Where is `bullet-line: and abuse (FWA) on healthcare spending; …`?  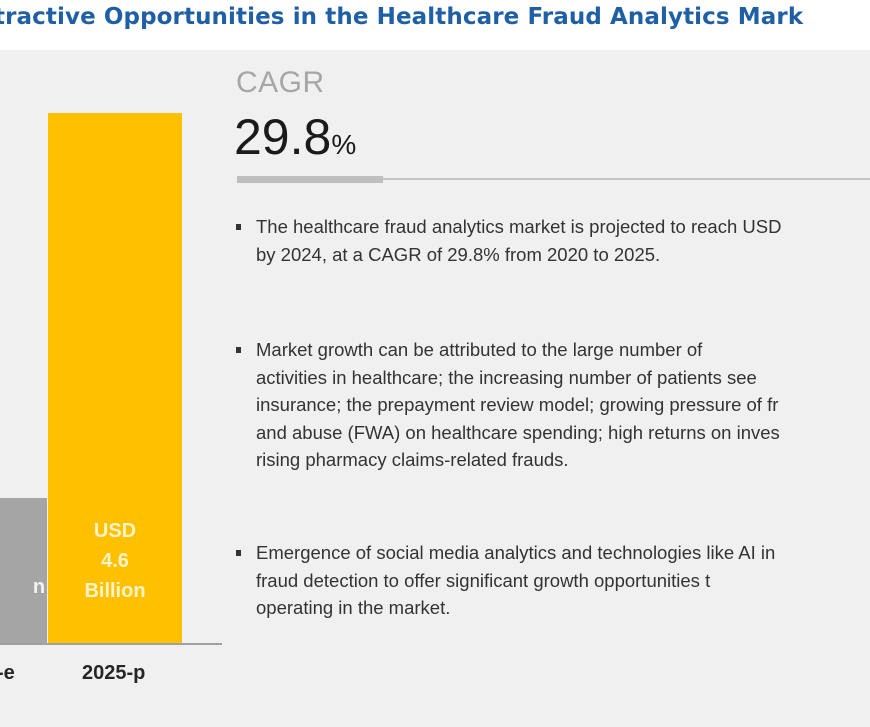 bullet-line: and abuse (FWA) on healthcare spending; … is located at coordinates (518, 432).